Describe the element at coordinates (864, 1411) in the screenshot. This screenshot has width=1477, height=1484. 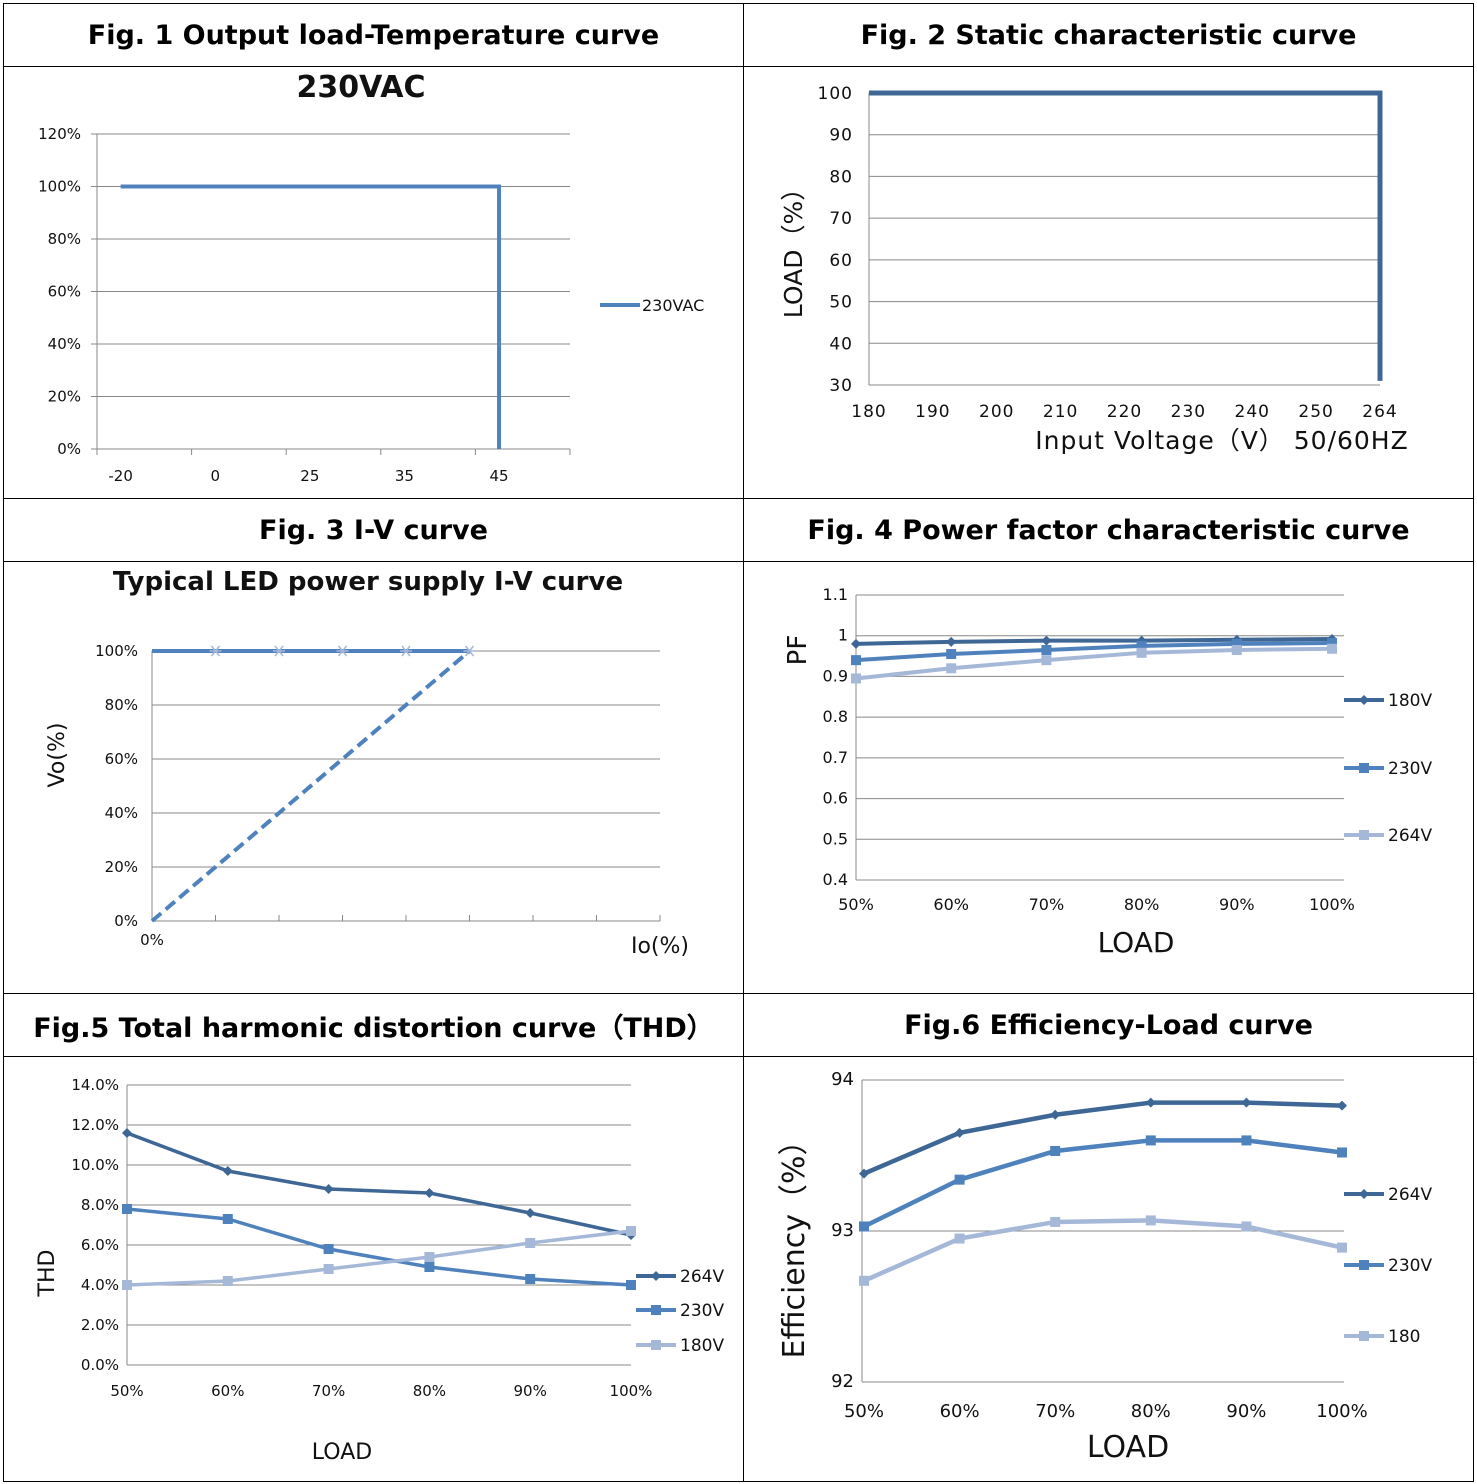
I see `fig6-xtick-label: 50%` at that location.